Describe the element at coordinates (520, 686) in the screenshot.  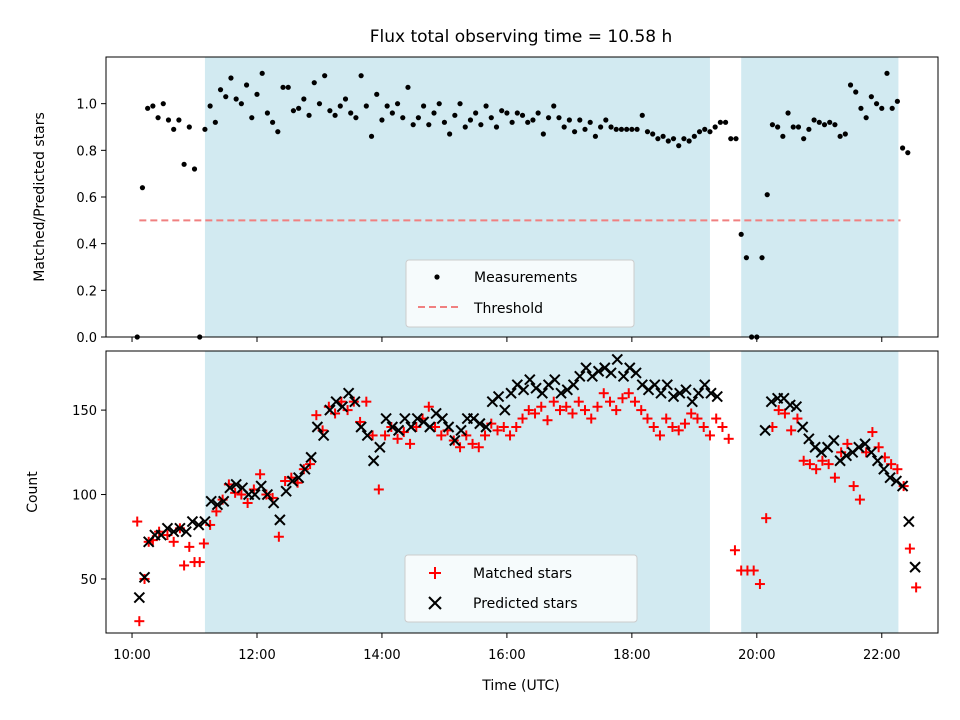
I see `x-axis-label: Time (UTC)` at that location.